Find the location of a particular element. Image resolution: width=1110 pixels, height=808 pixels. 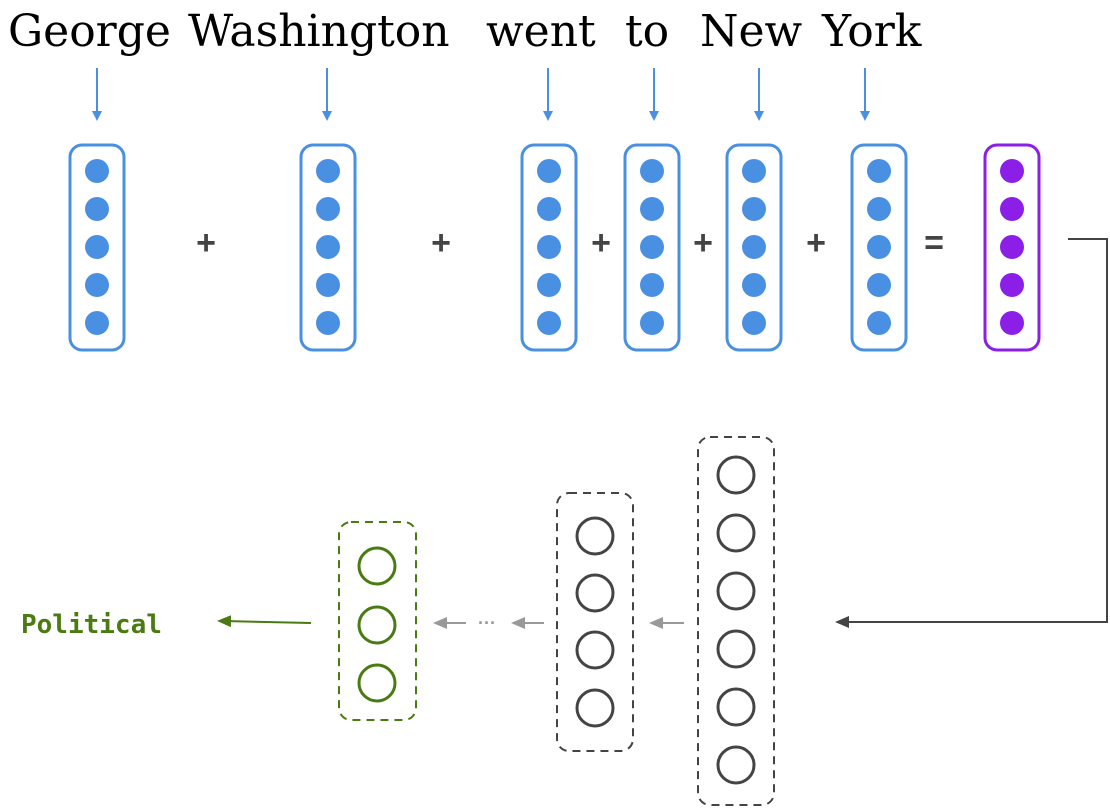

word-vector-went is located at coordinates (549, 247).